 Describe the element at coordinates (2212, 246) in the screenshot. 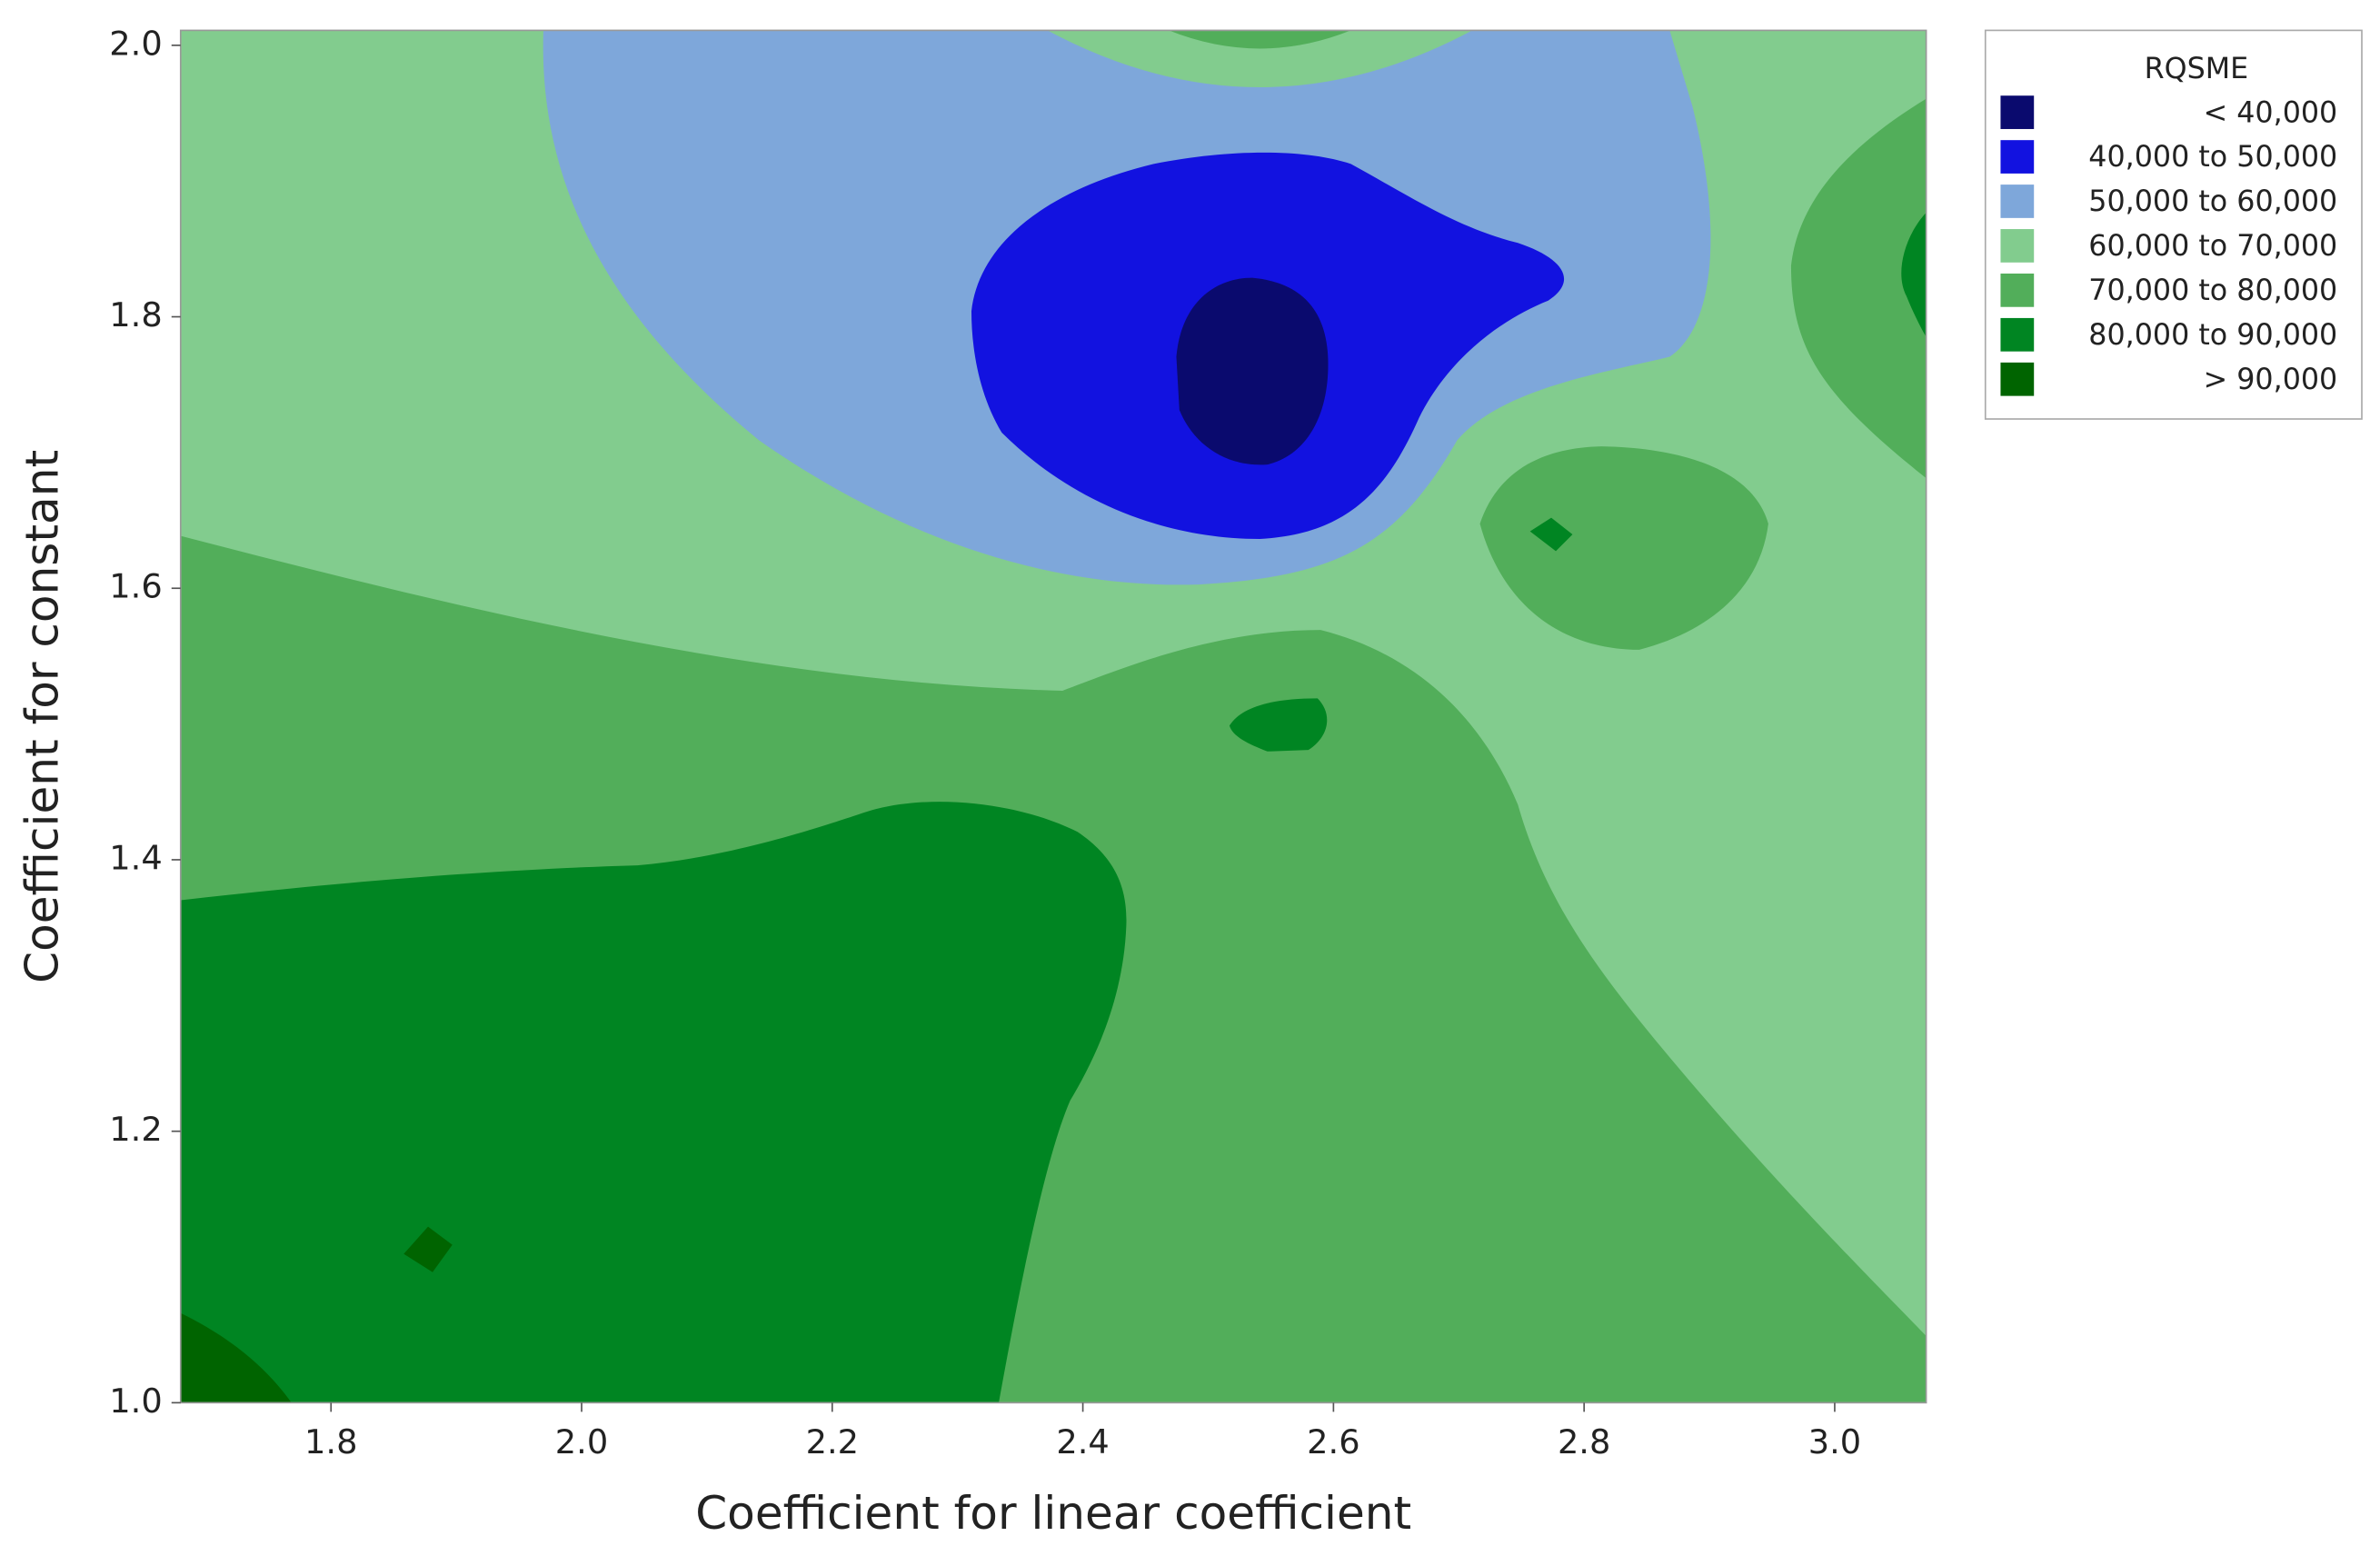

I see `legend-label: 60,000 to 70,000` at that location.